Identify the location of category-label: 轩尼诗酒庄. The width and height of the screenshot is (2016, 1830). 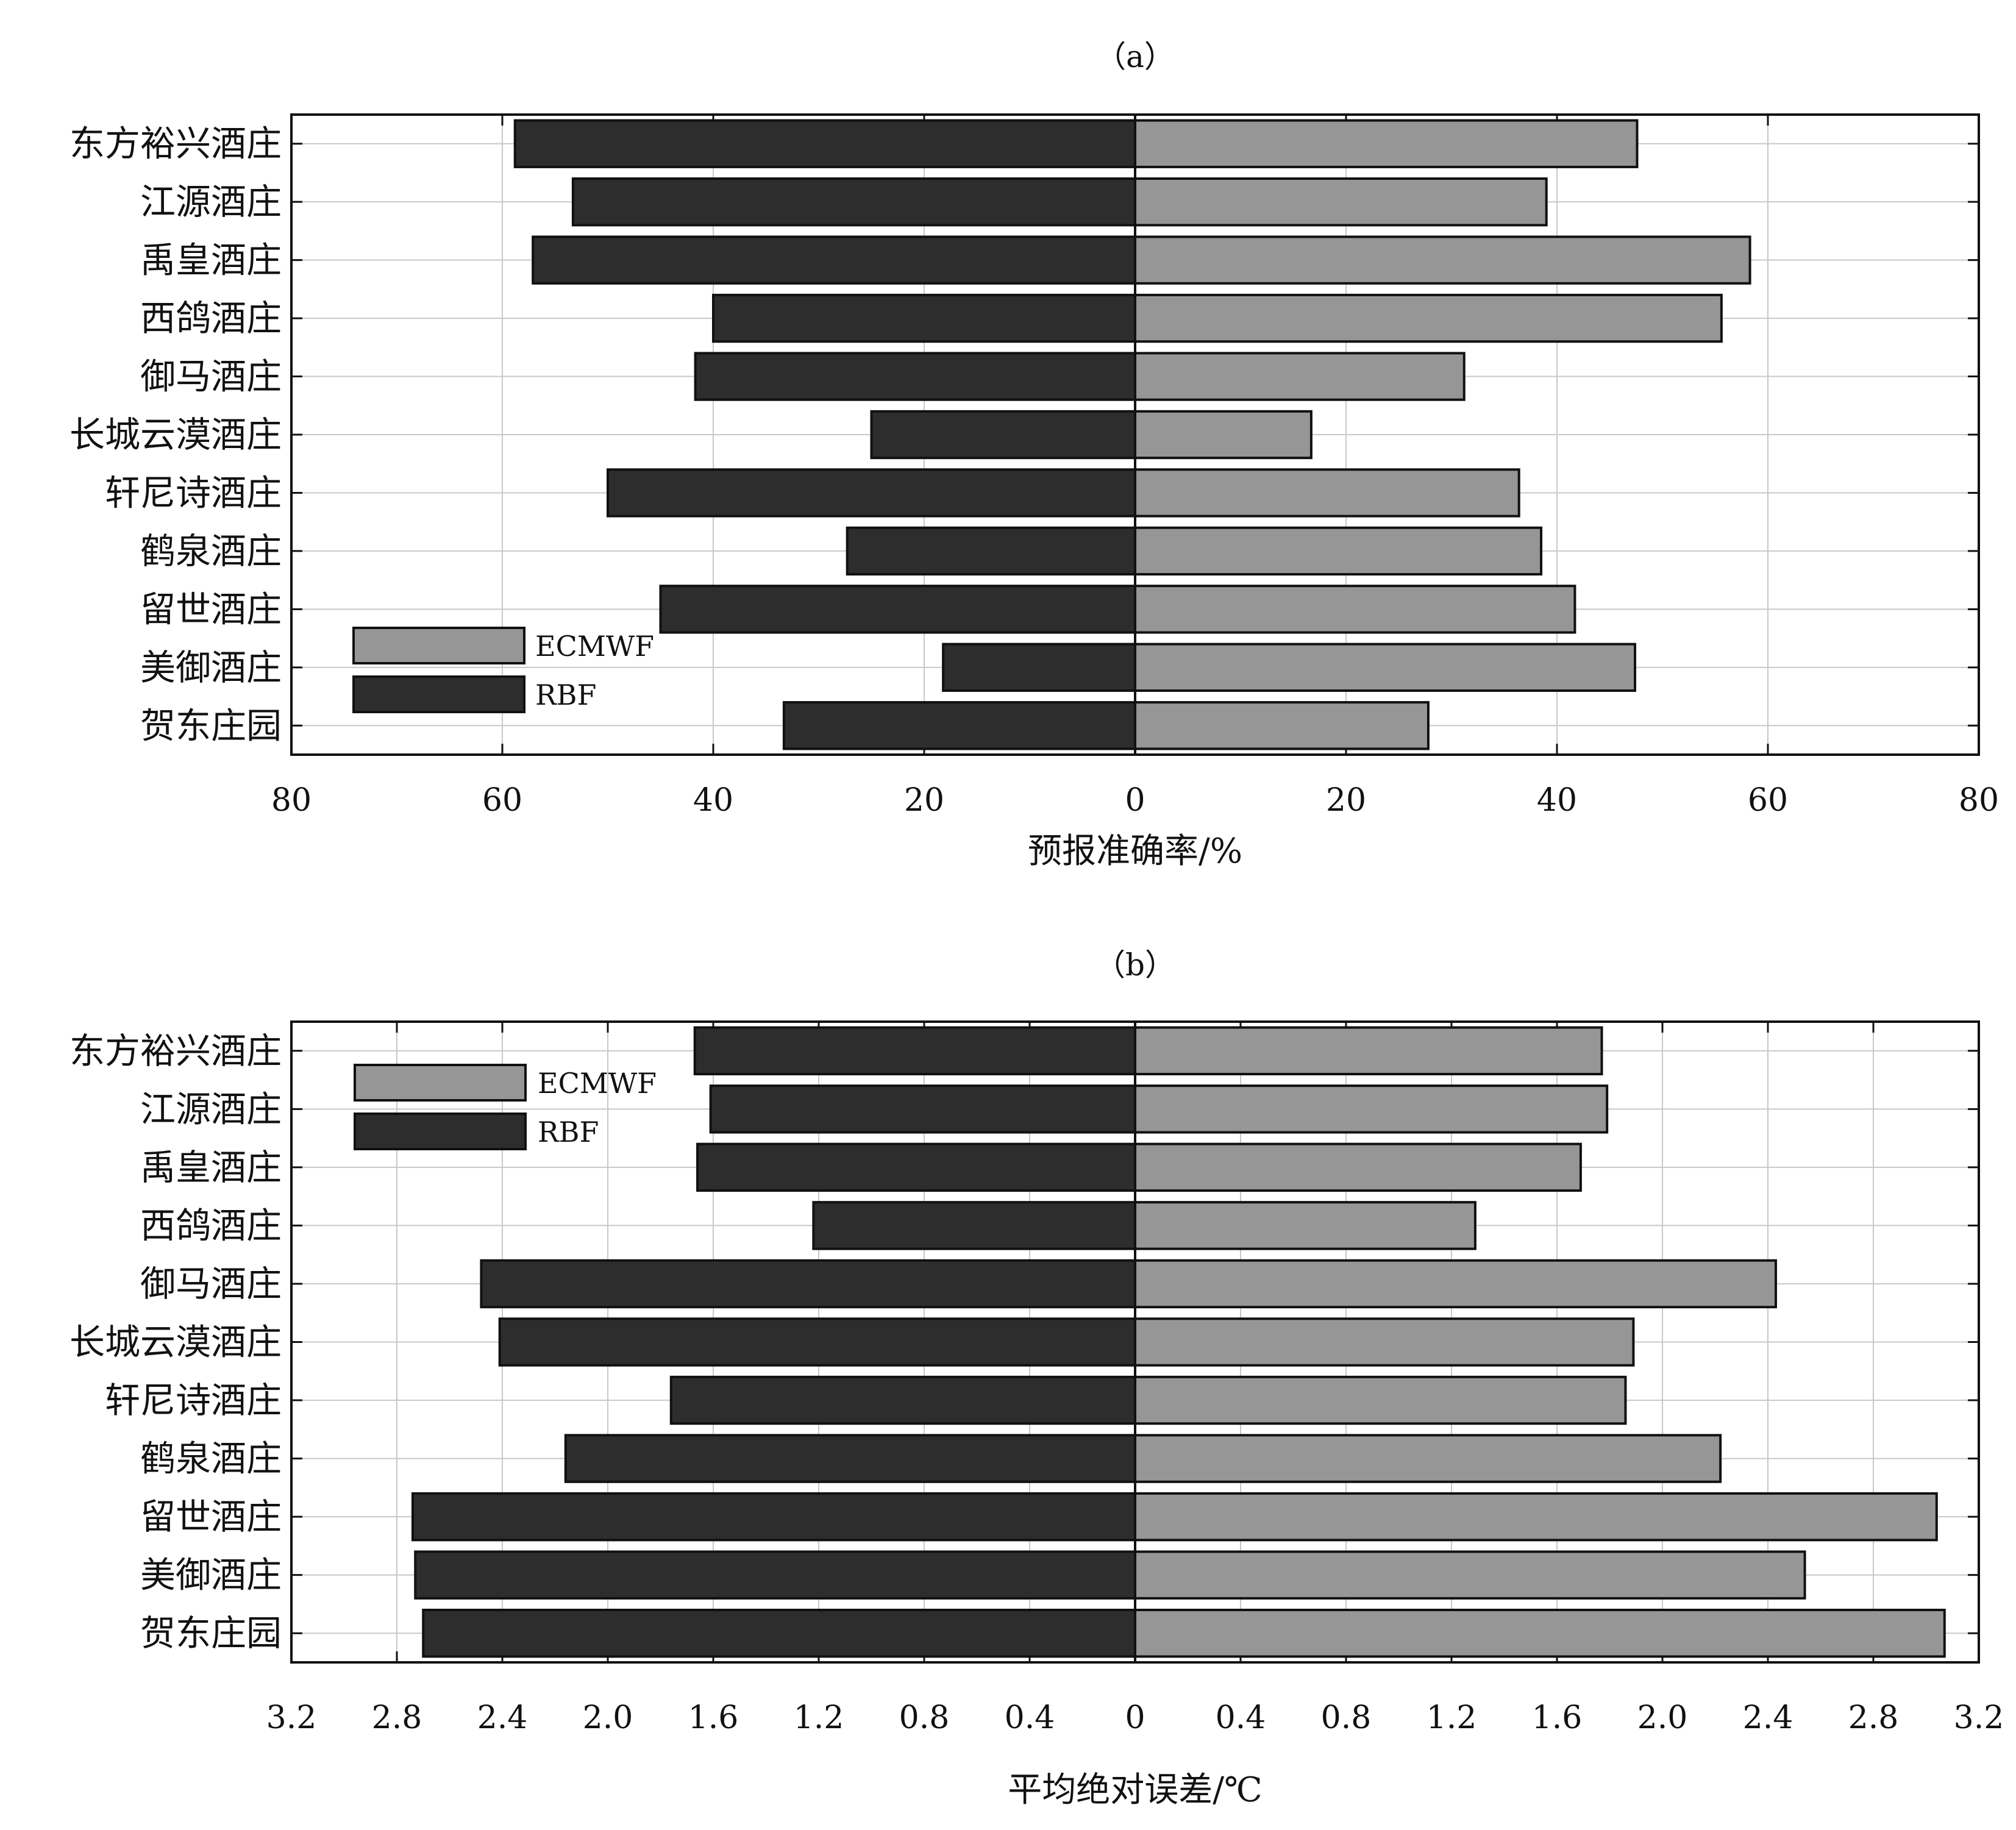
(193, 492).